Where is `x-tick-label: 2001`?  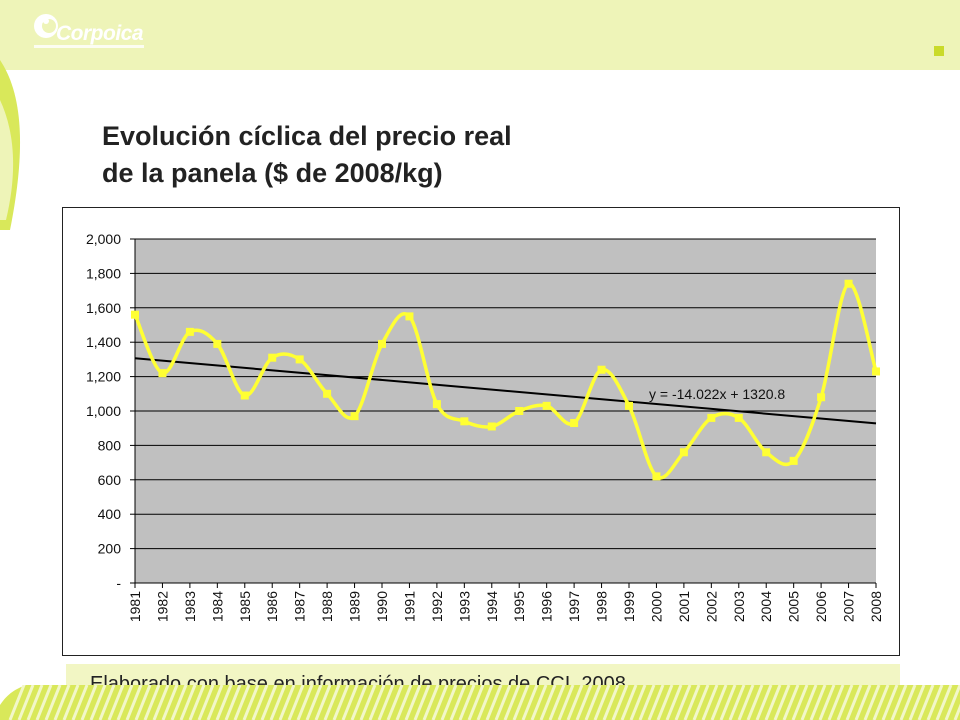 x-tick-label: 2001 is located at coordinates (684, 606).